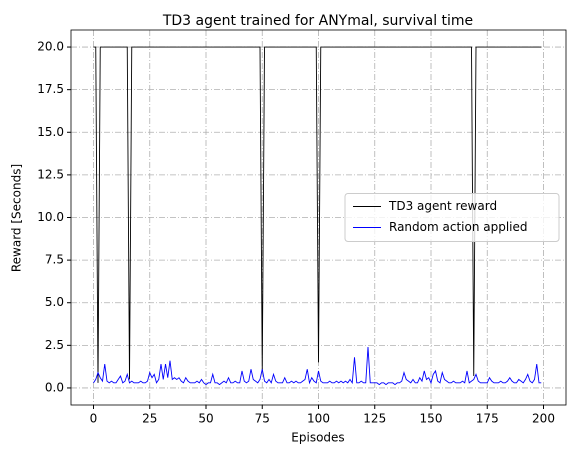 The image size is (576, 455). What do you see at coordinates (543, 419) in the screenshot?
I see `x-tick-label: 200` at bounding box center [543, 419].